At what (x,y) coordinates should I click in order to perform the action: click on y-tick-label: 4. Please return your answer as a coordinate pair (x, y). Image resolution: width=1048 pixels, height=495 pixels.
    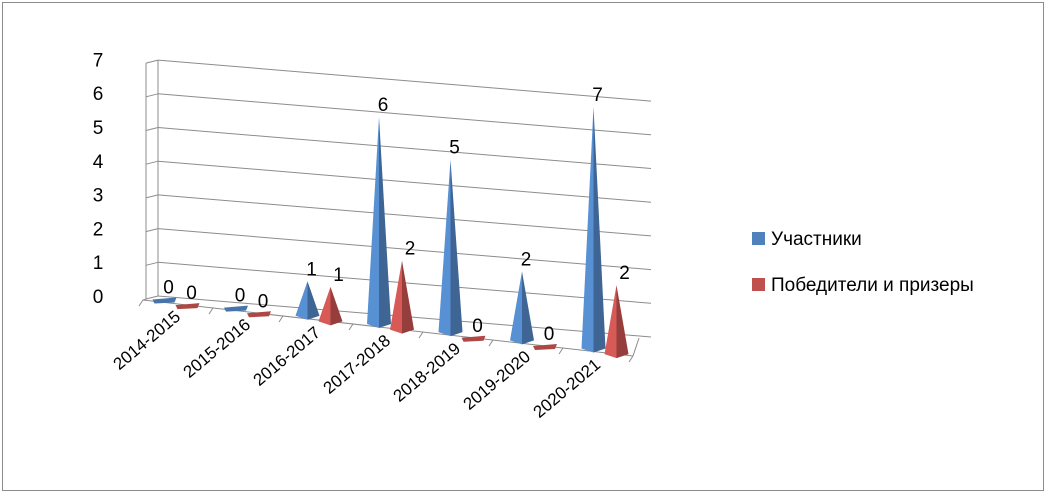
    Looking at the image, I should click on (98, 162).